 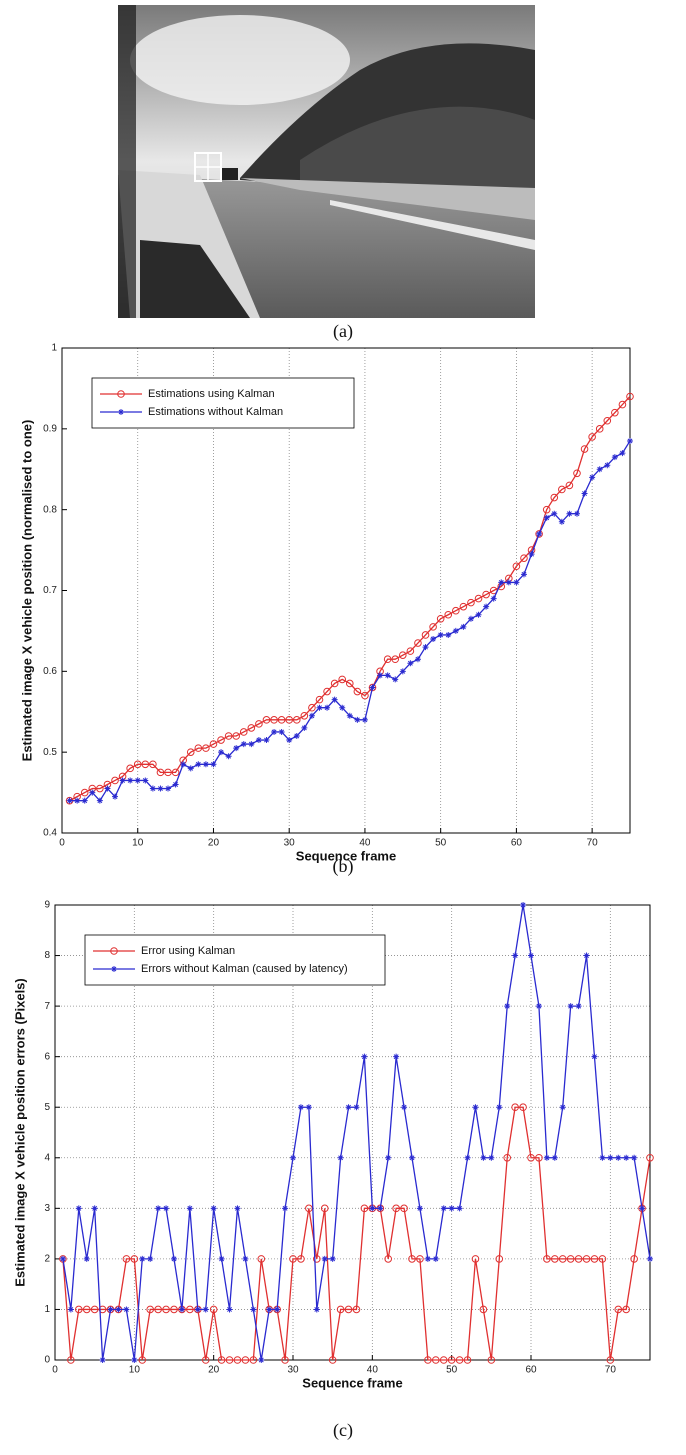 What do you see at coordinates (452, 1370) in the screenshot?
I see `x-tick-label: 50` at bounding box center [452, 1370].